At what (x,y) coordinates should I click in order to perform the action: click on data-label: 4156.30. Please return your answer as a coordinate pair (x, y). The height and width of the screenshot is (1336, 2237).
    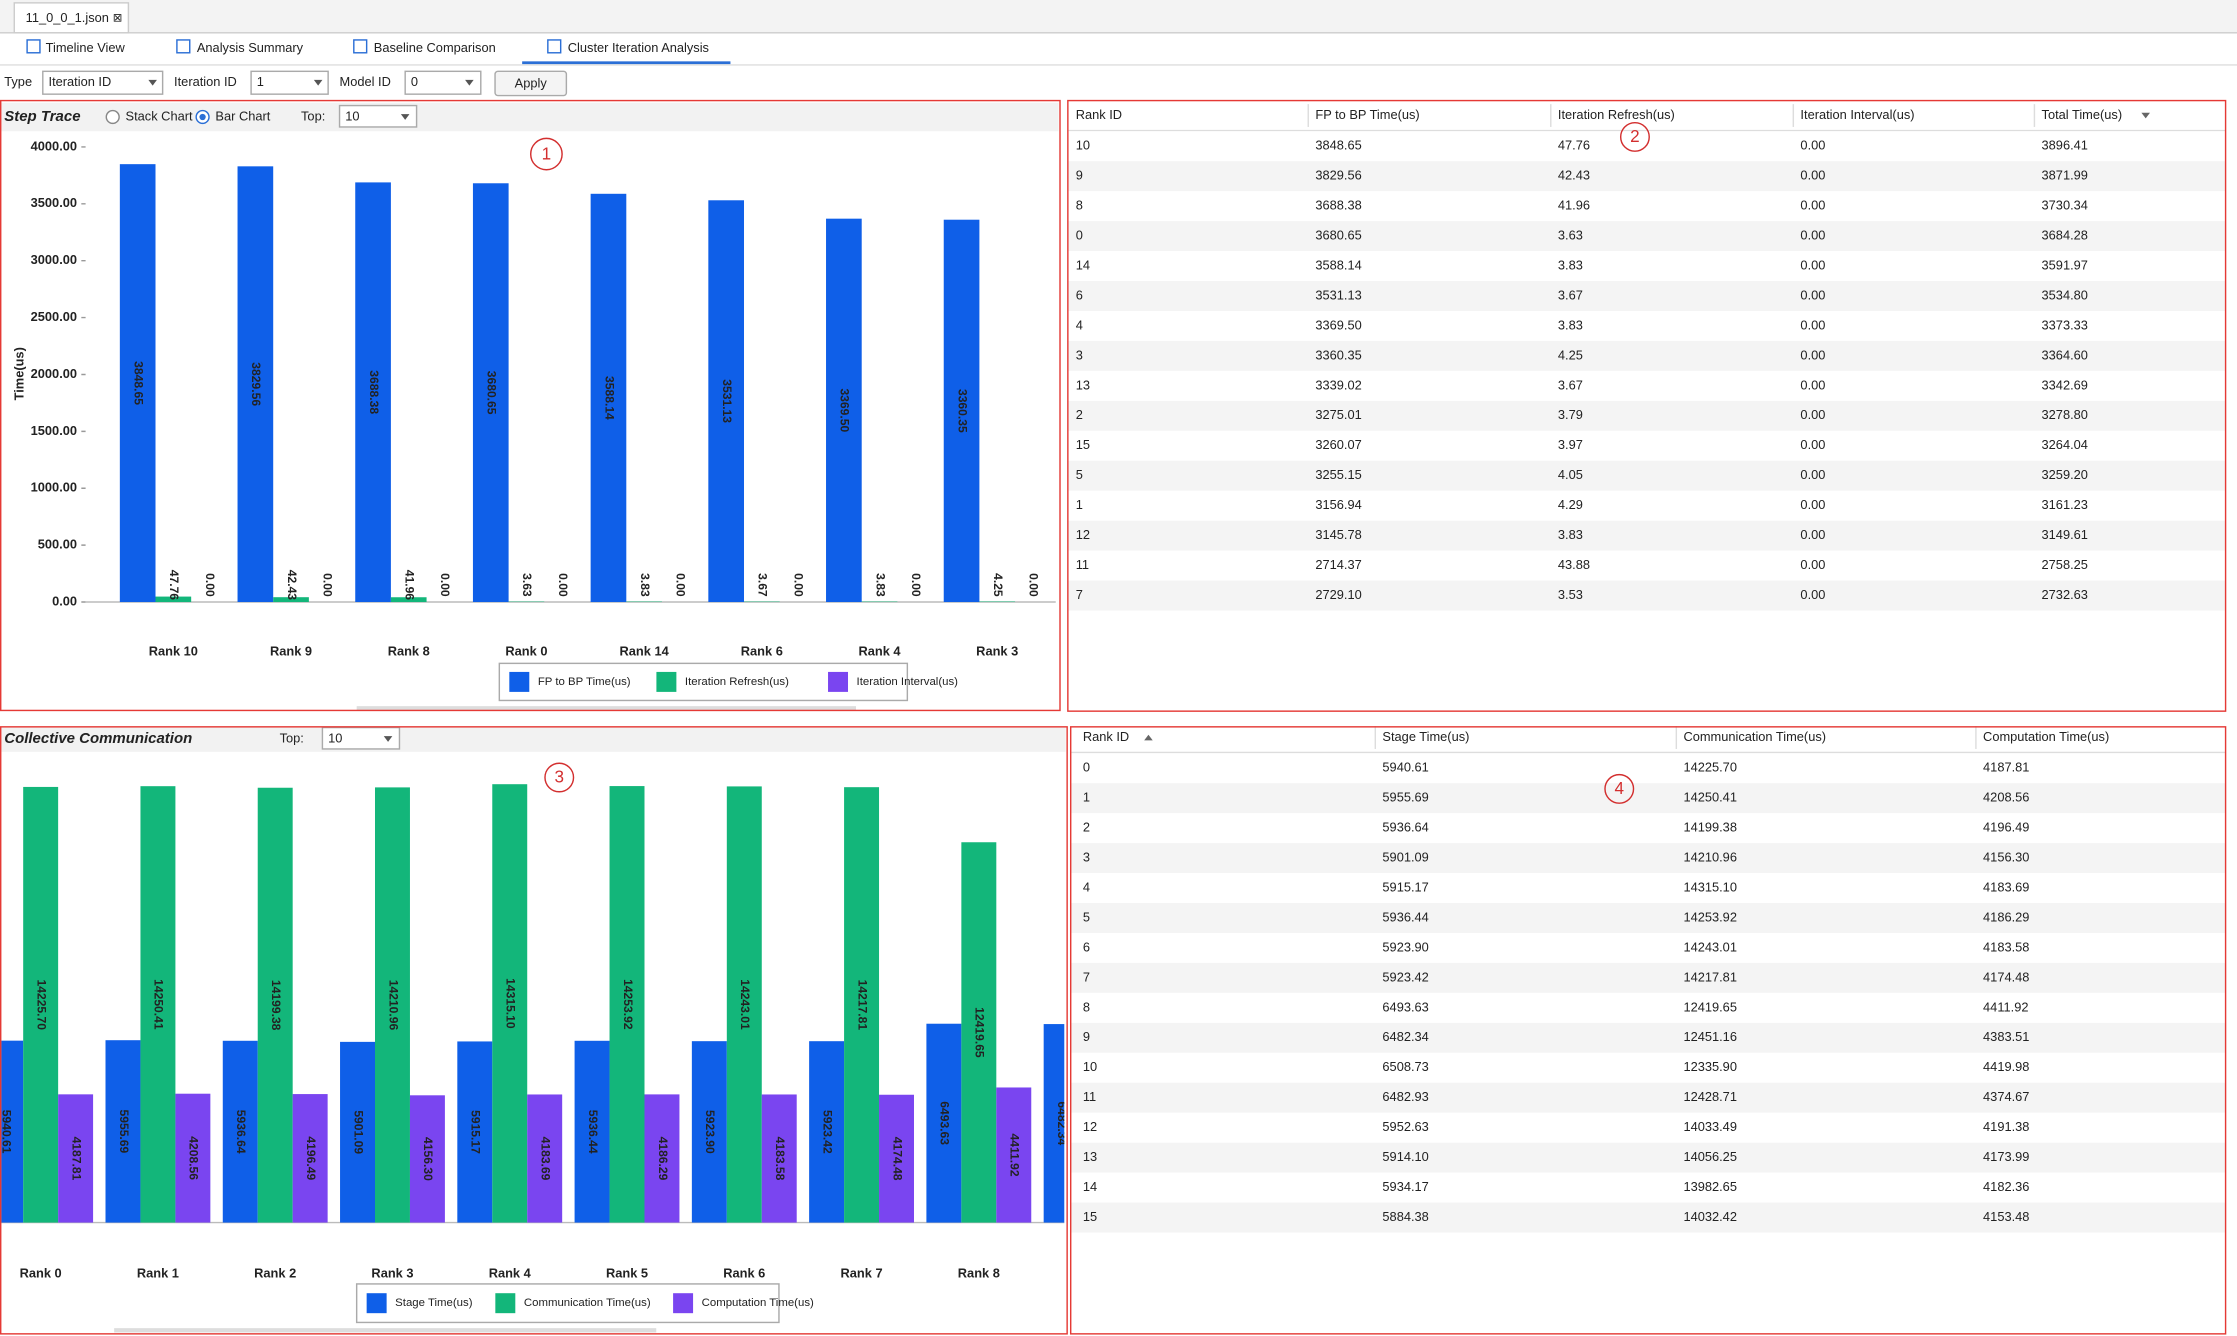
    Looking at the image, I should click on (428, 1159).